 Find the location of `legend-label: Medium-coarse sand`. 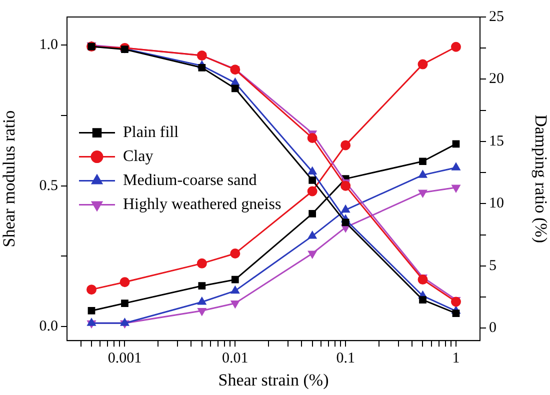

legend-label: Medium-coarse sand is located at coordinates (190, 181).